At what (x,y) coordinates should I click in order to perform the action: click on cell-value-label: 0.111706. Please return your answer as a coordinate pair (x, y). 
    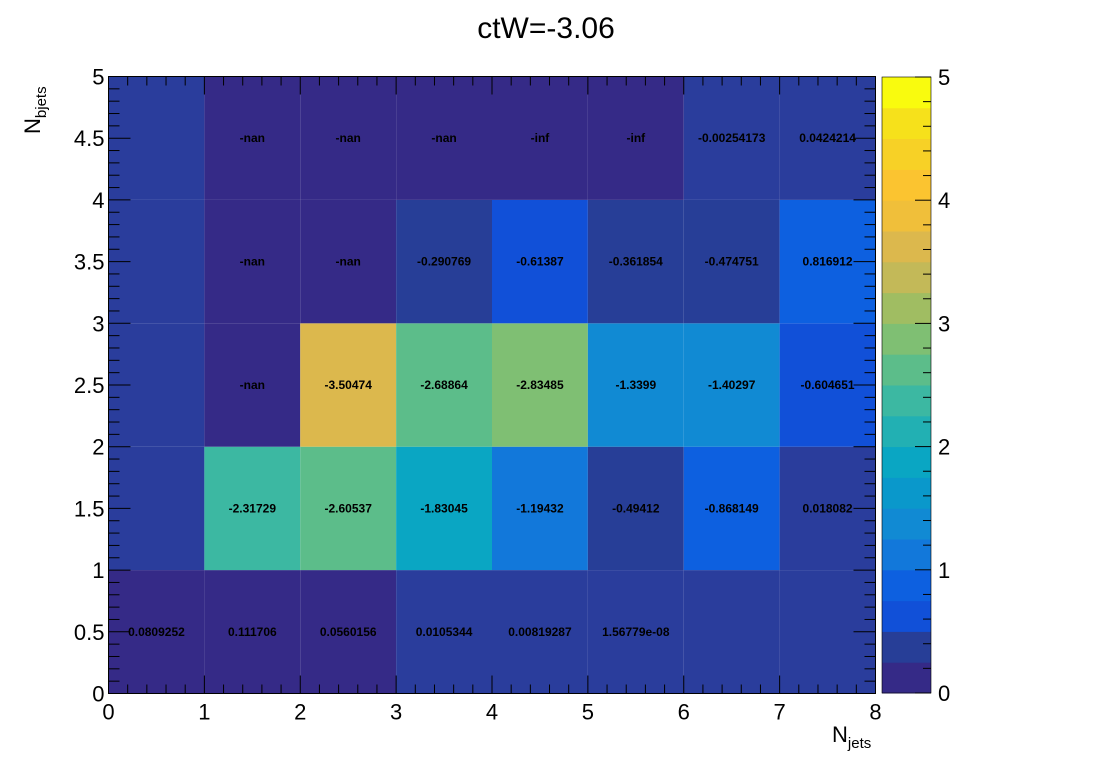
    Looking at the image, I should click on (252, 632).